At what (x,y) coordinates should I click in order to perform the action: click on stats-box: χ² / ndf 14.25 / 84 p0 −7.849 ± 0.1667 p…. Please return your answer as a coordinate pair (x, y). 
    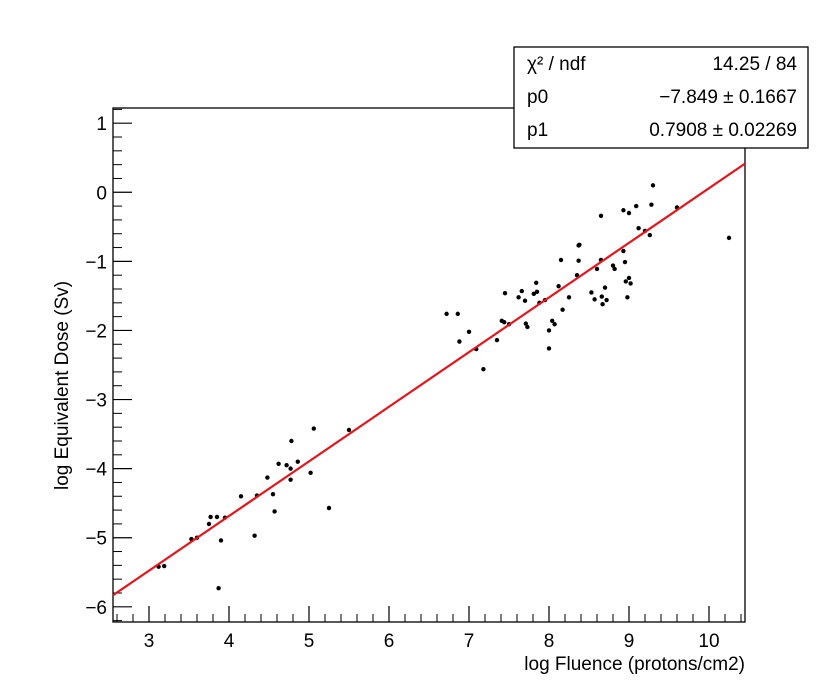
    Looking at the image, I should click on (661, 97).